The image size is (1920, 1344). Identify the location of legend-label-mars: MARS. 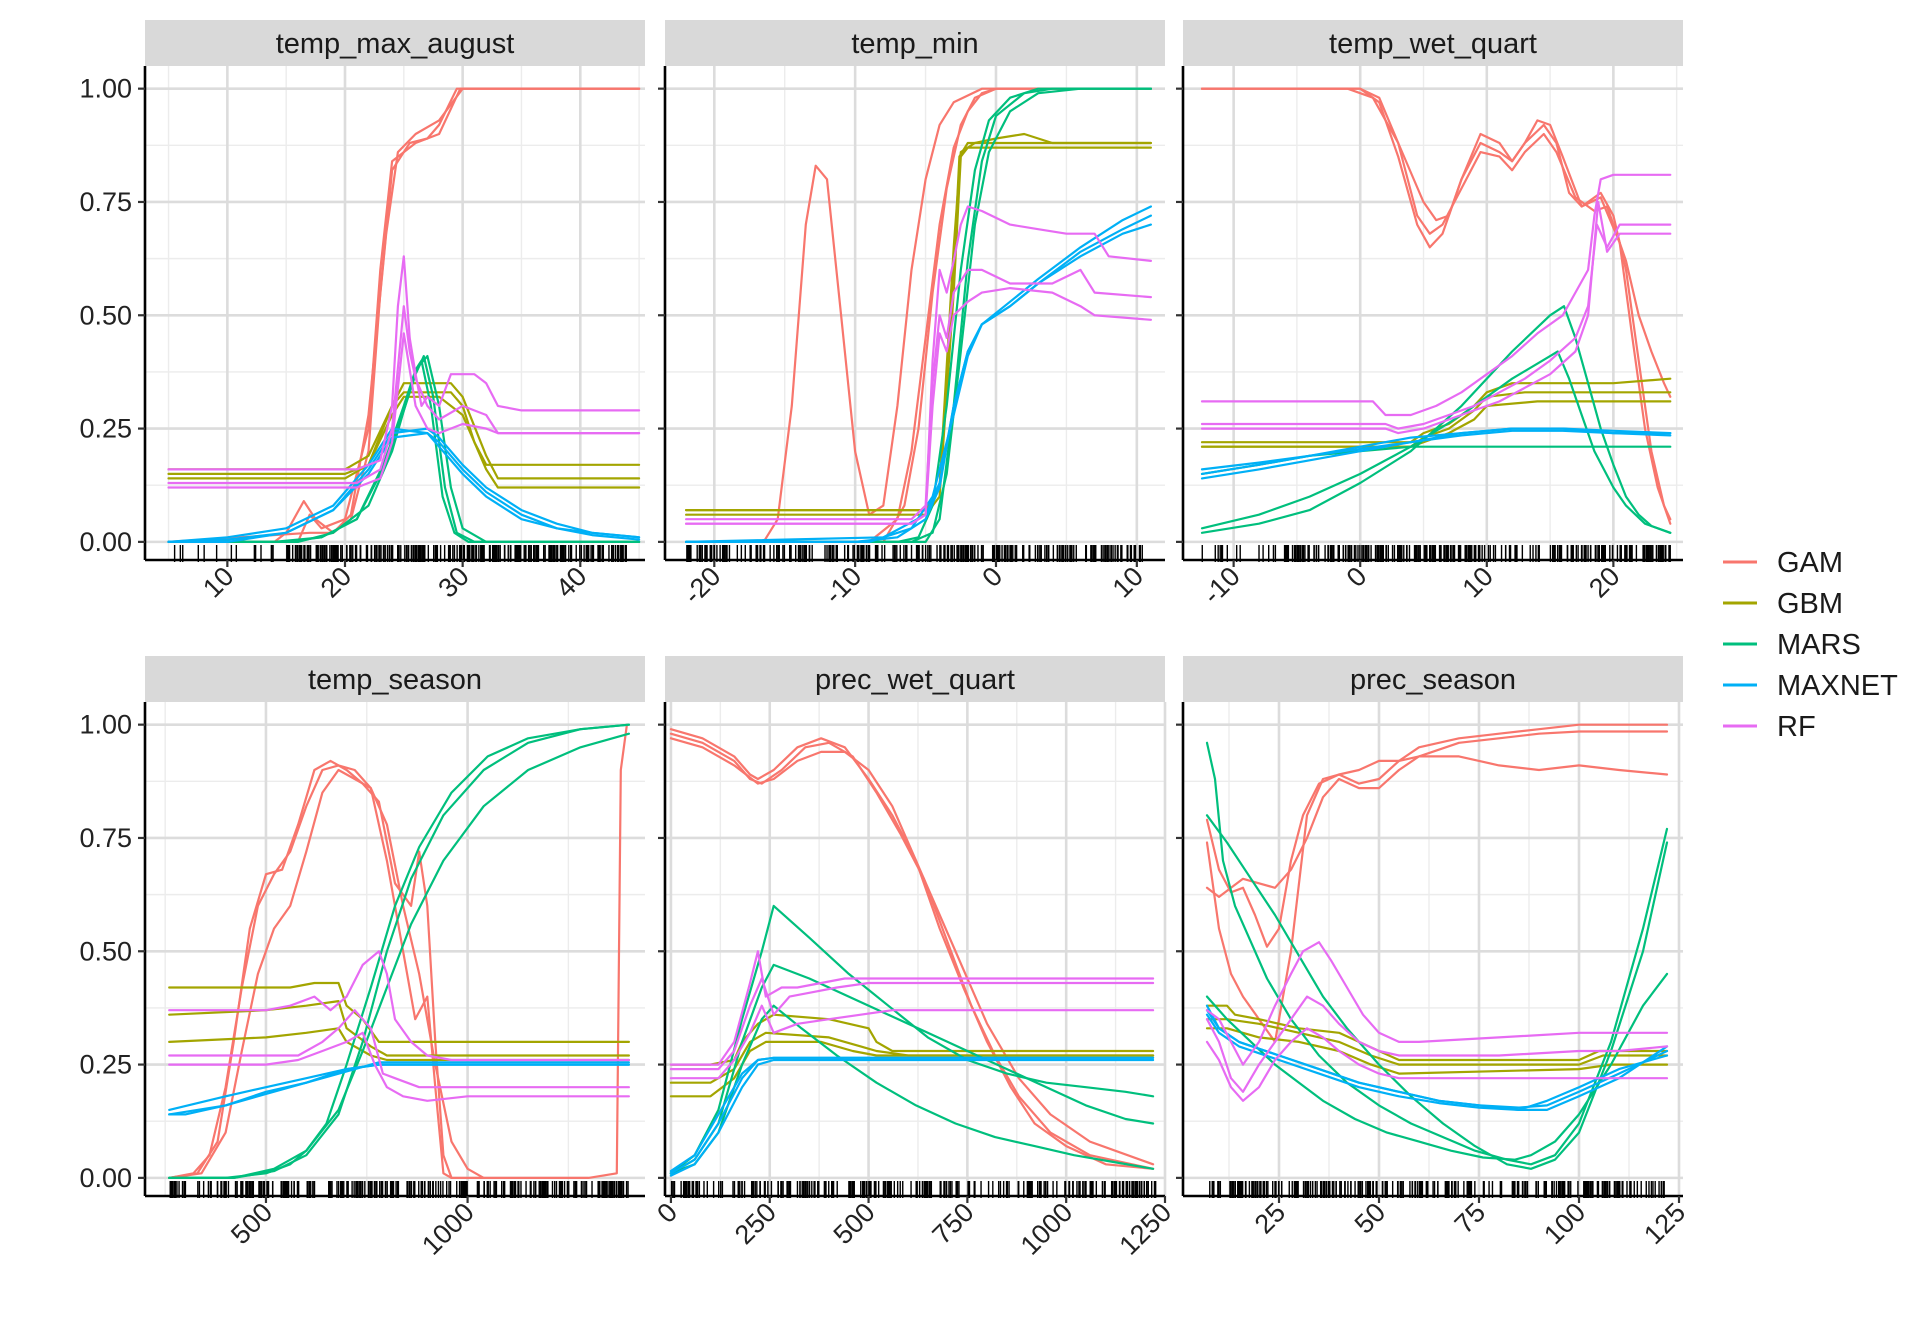
(1819, 645).